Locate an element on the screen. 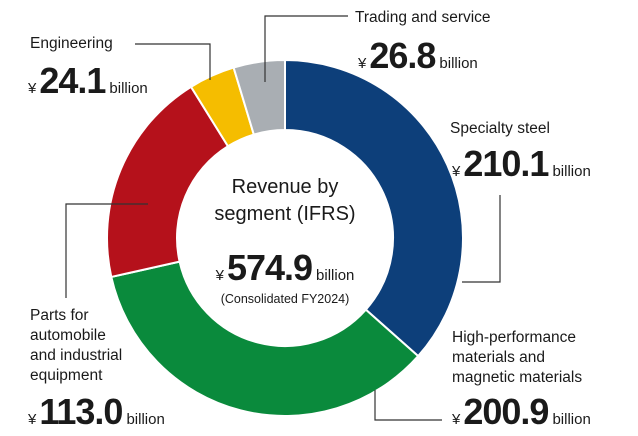 The width and height of the screenshot is (638, 436). segment-label: automobile is located at coordinates (68, 335).